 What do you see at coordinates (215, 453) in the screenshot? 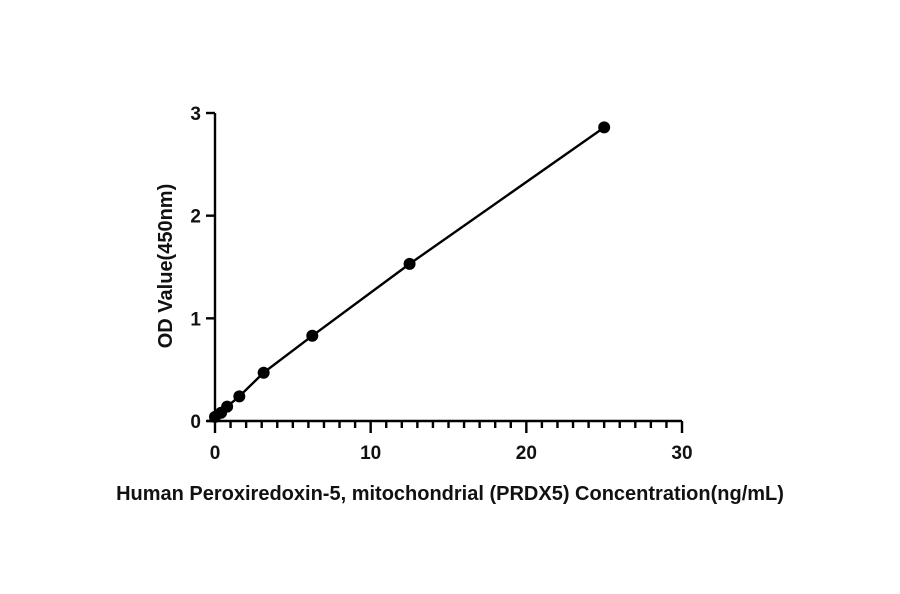
I see `x-tick-label: 0` at bounding box center [215, 453].